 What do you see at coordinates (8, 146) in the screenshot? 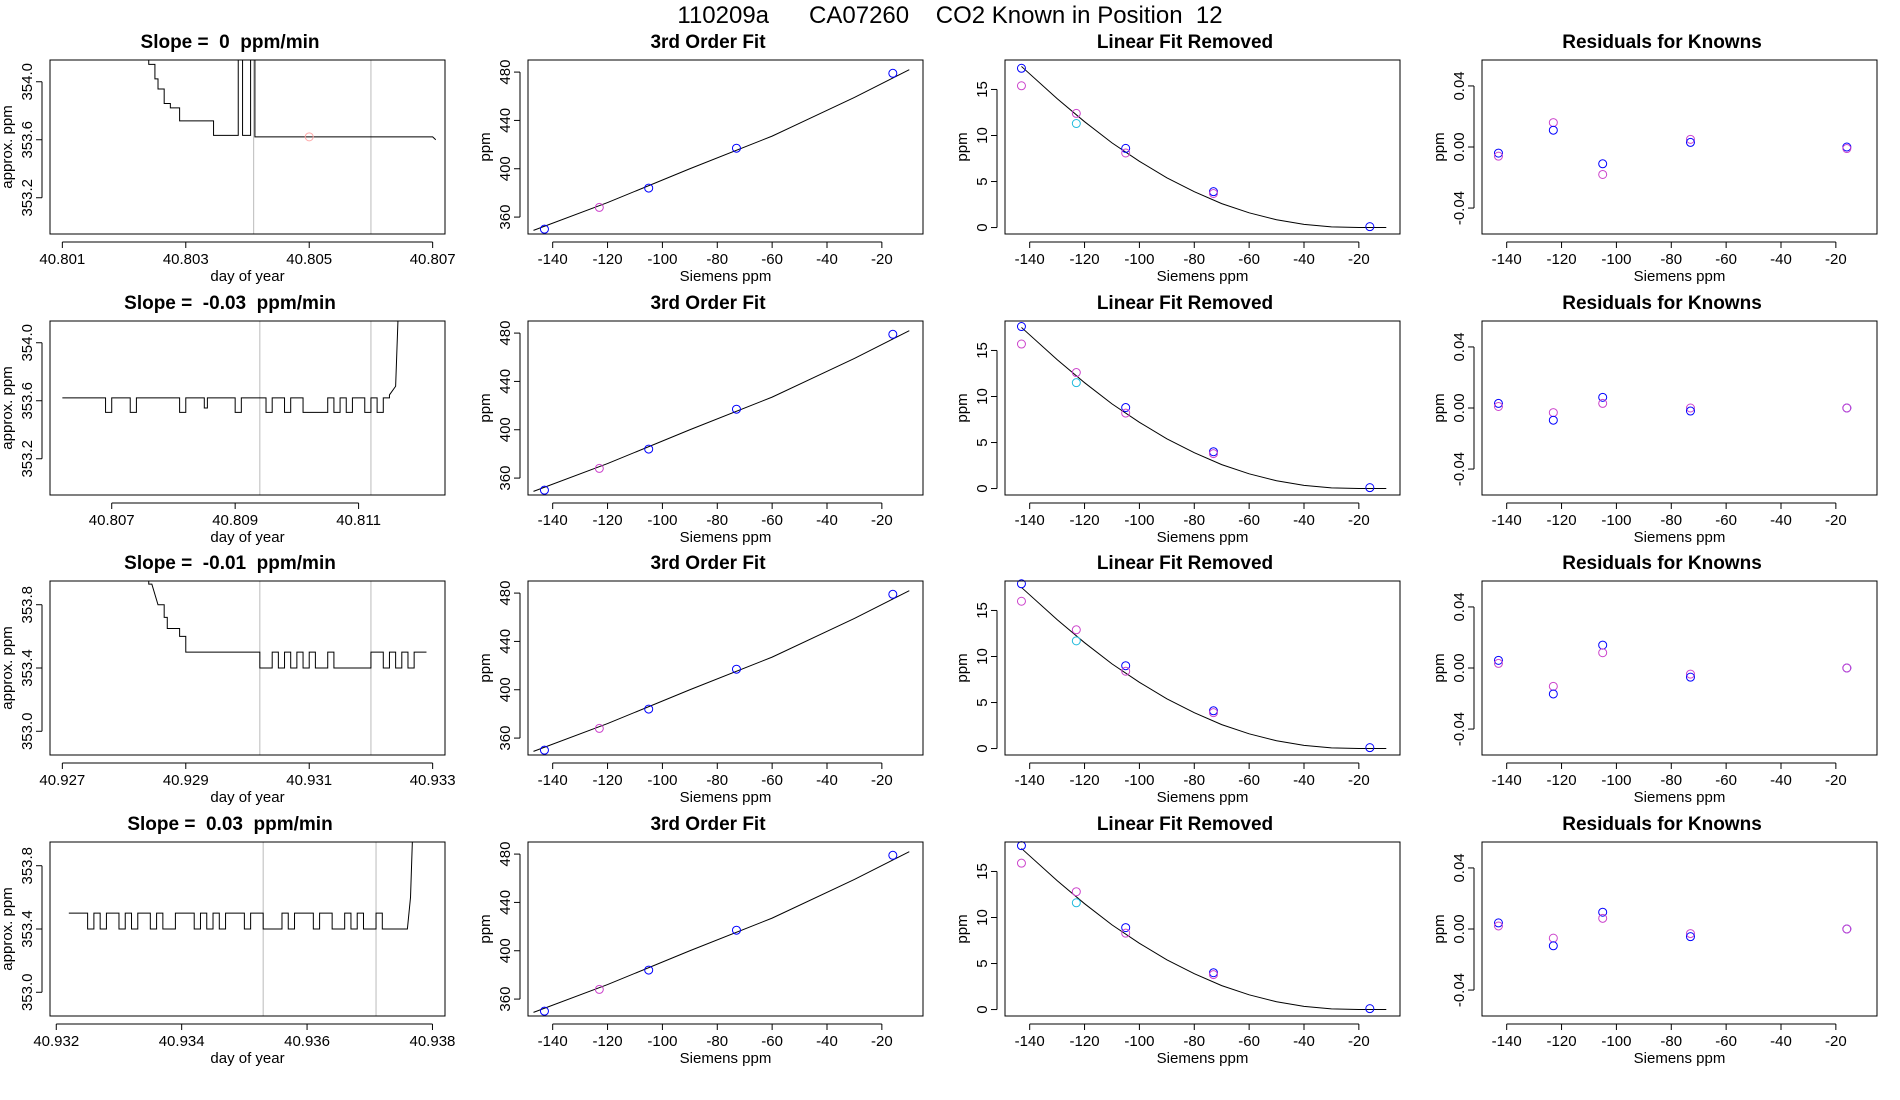
I see `y-axis-label: approx. ppm` at bounding box center [8, 146].